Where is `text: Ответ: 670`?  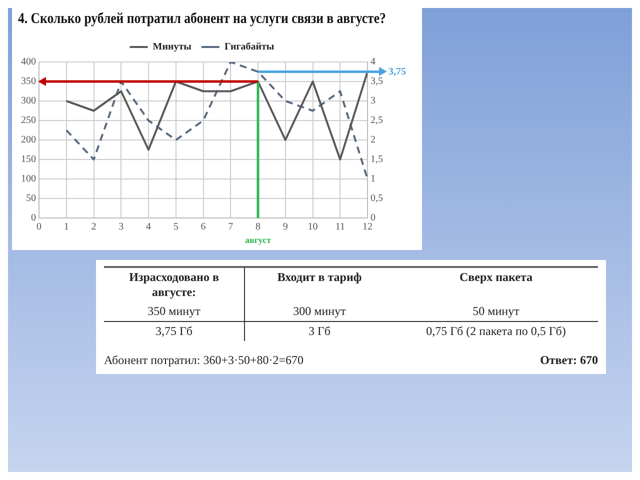
text: Ответ: 670 is located at coordinates (569, 360).